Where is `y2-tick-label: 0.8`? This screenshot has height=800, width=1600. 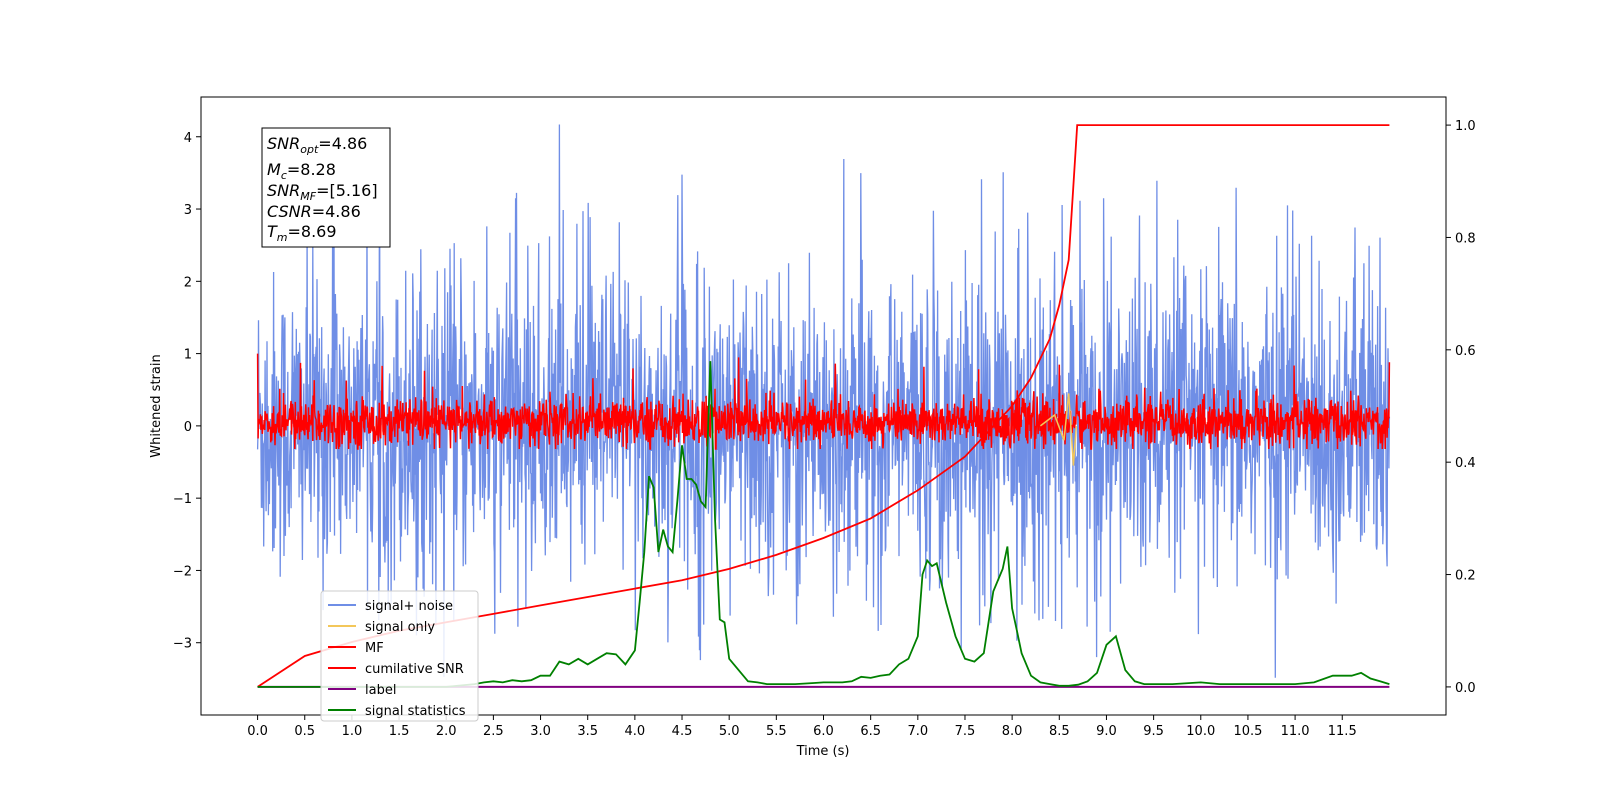 y2-tick-label: 0.8 is located at coordinates (1465, 238).